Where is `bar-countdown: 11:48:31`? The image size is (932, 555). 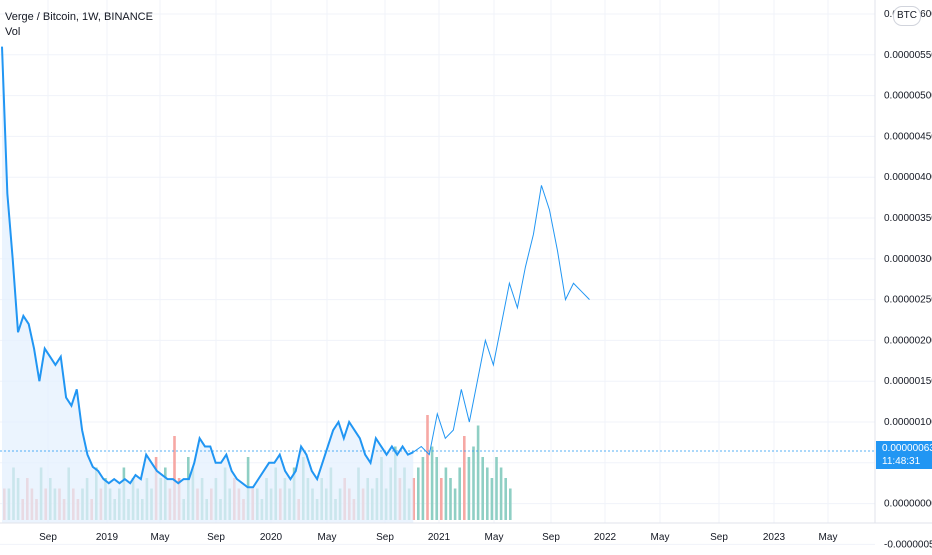
bar-countdown: 11:48:31 is located at coordinates (901, 461).